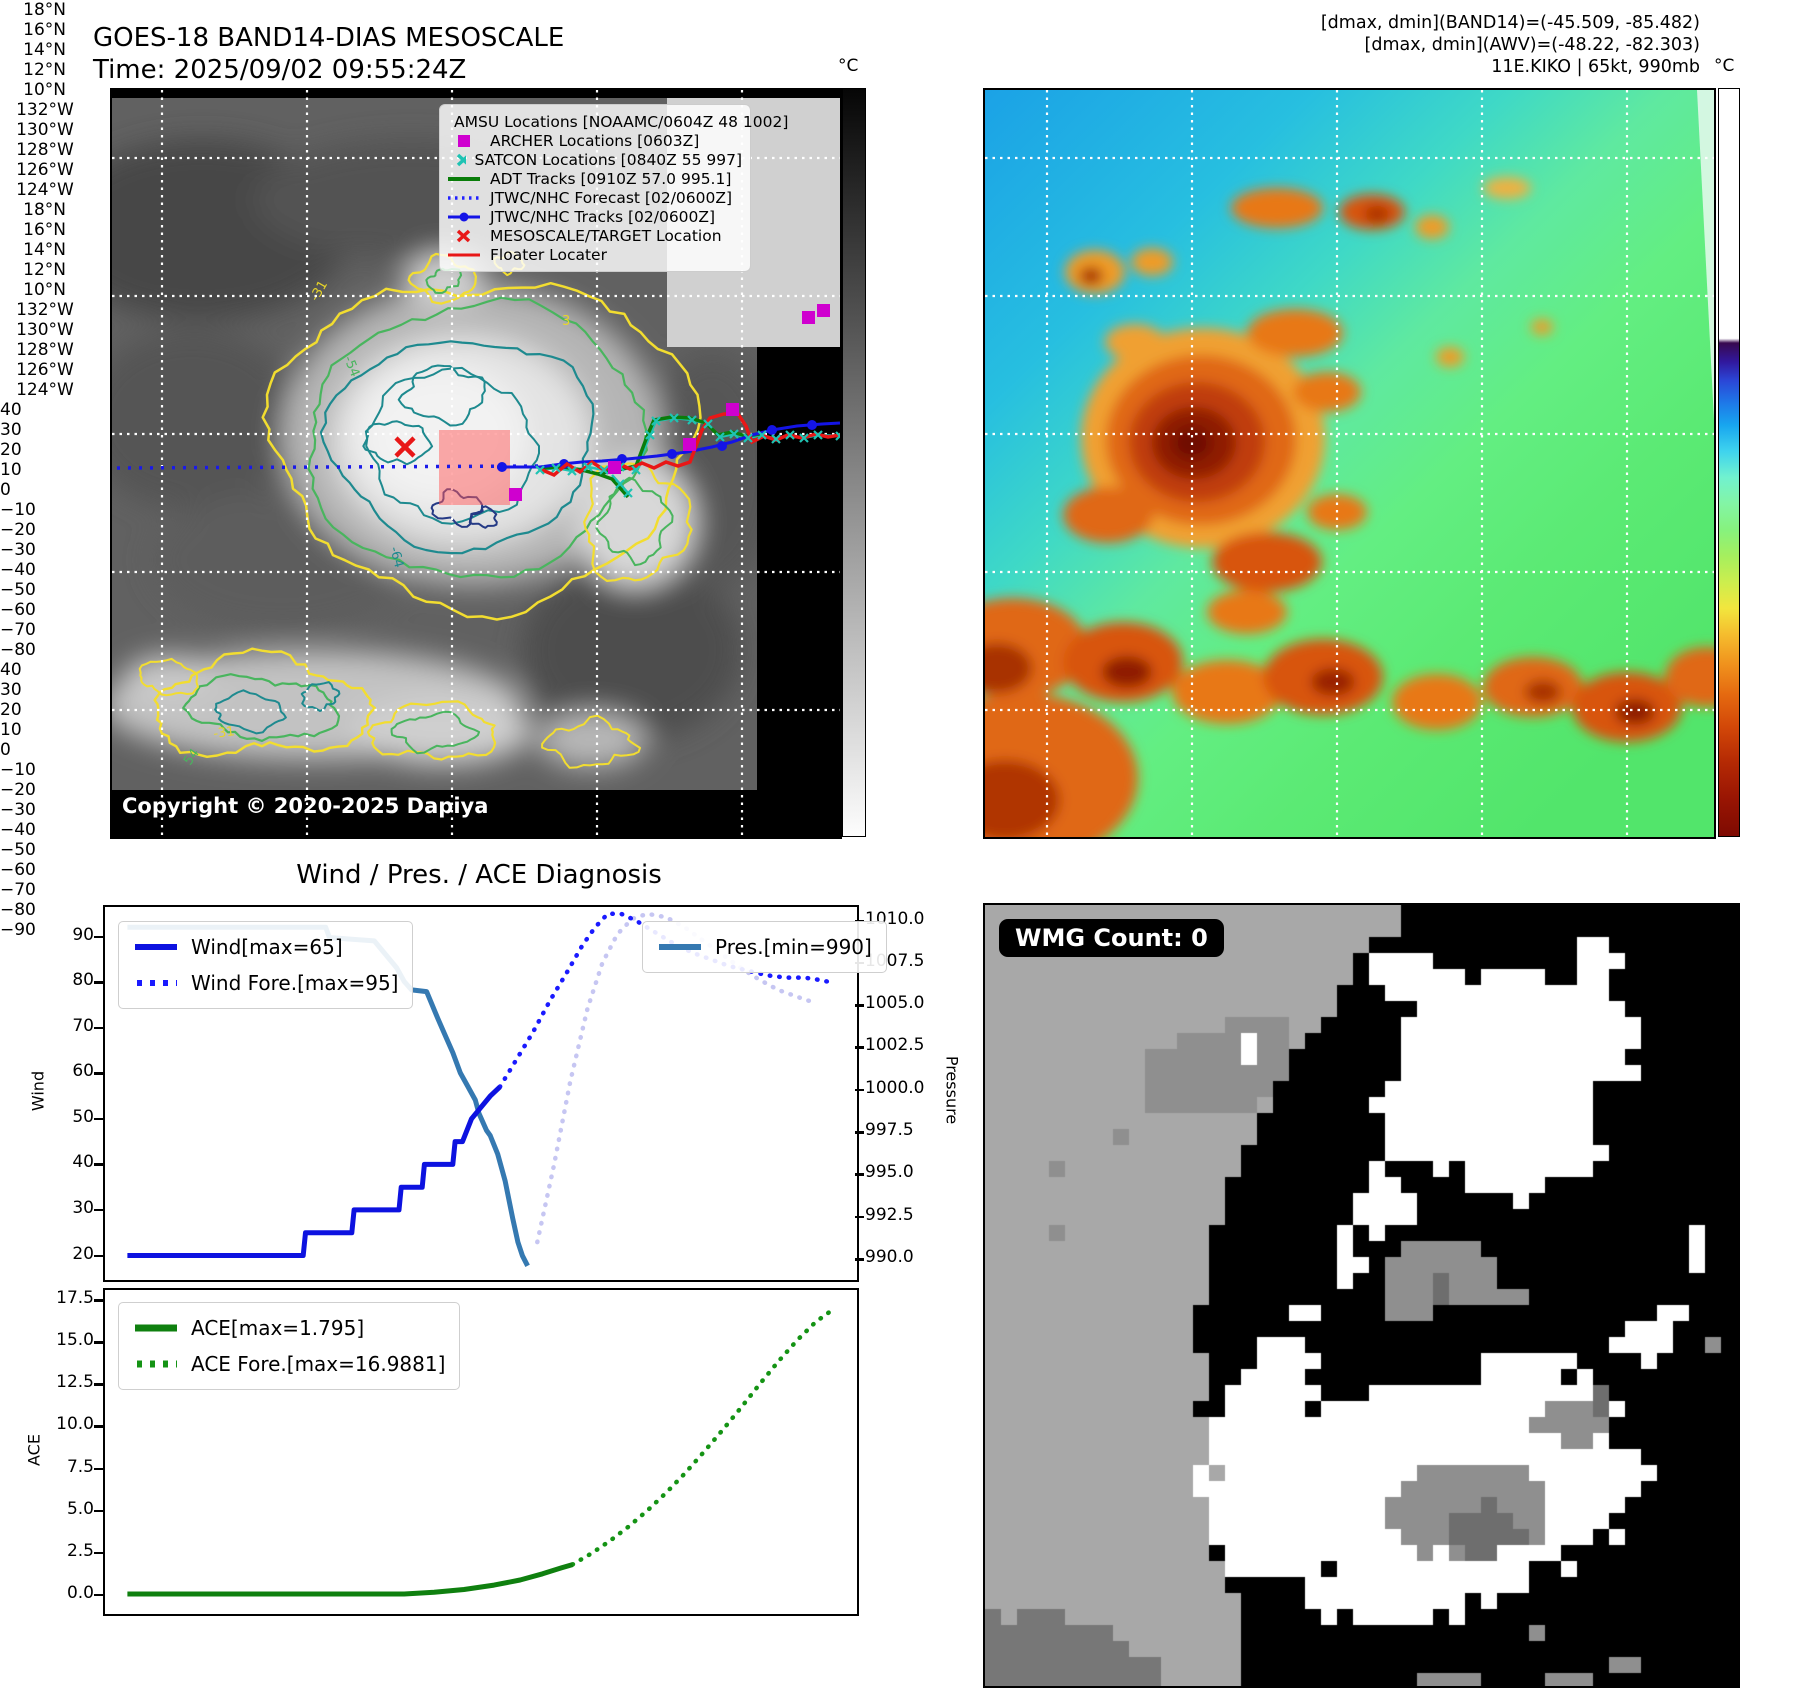 The height and width of the screenshot is (1690, 1801). Describe the element at coordinates (594, 178) in the screenshot. I see `legend-item-adt: ADT Tracks [0910Z 57.0 995.1]` at that location.